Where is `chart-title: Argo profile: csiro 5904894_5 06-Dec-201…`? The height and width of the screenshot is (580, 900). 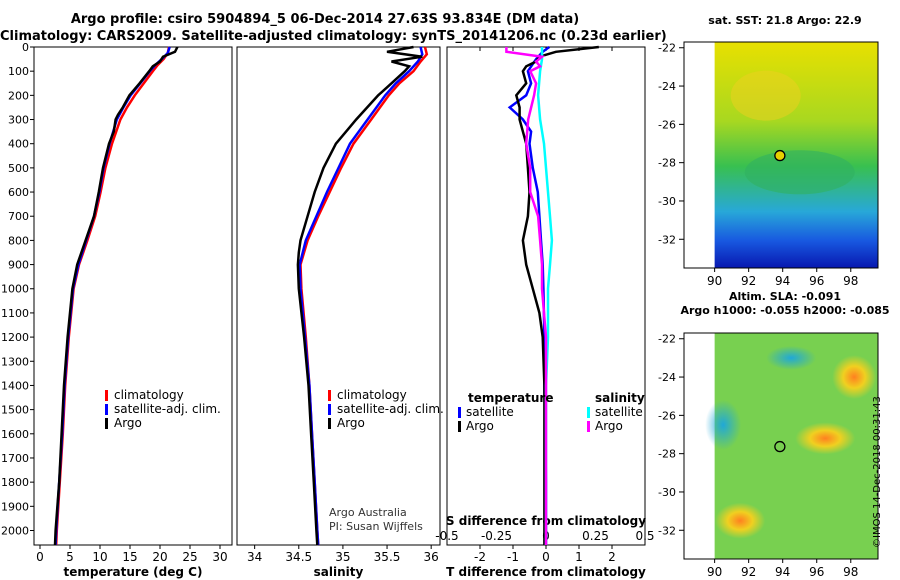
chart-title: Argo profile: csiro 5904894_5 06-Dec-201… is located at coordinates (325, 19).